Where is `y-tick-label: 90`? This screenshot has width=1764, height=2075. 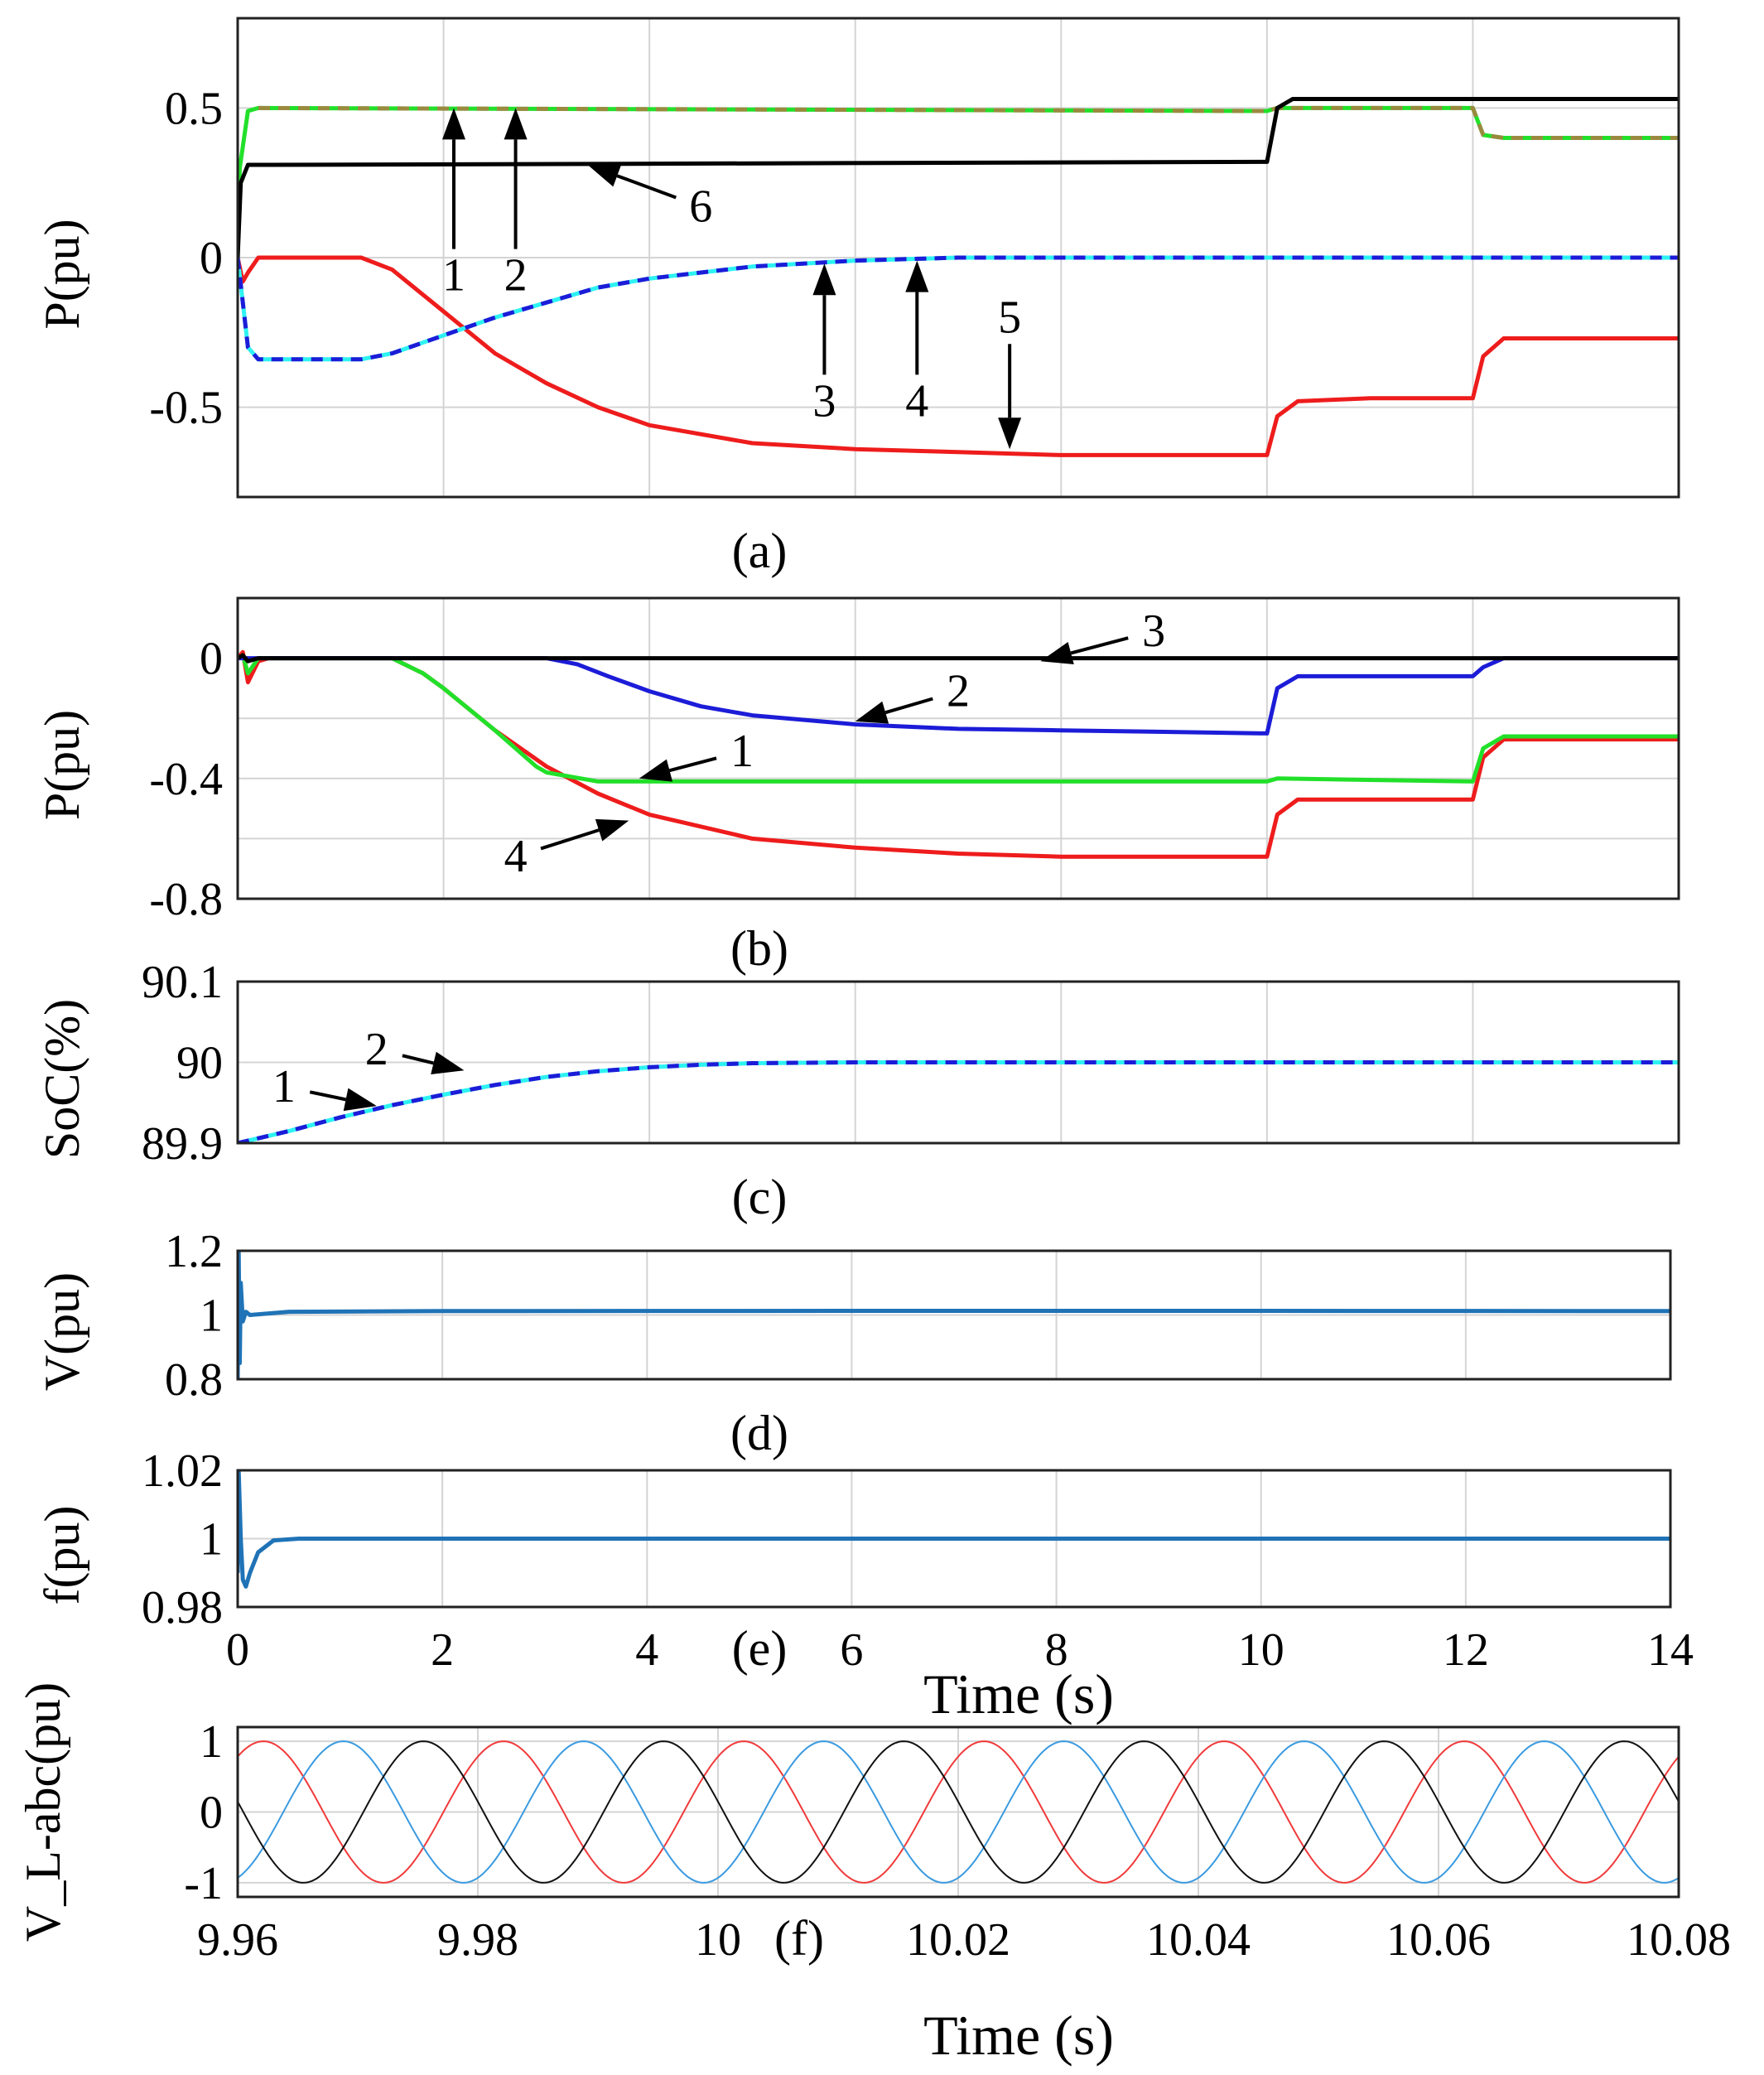 y-tick-label: 90 is located at coordinates (199, 1063).